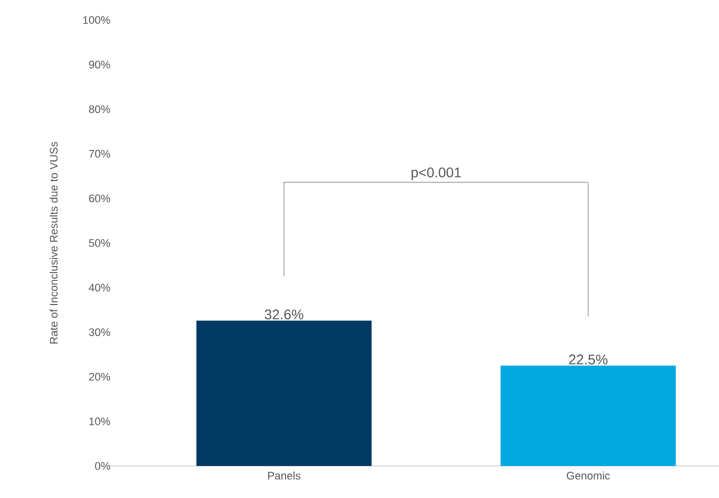 The width and height of the screenshot is (719, 498). What do you see at coordinates (99, 243) in the screenshot?
I see `y-tick-label: 50%` at bounding box center [99, 243].